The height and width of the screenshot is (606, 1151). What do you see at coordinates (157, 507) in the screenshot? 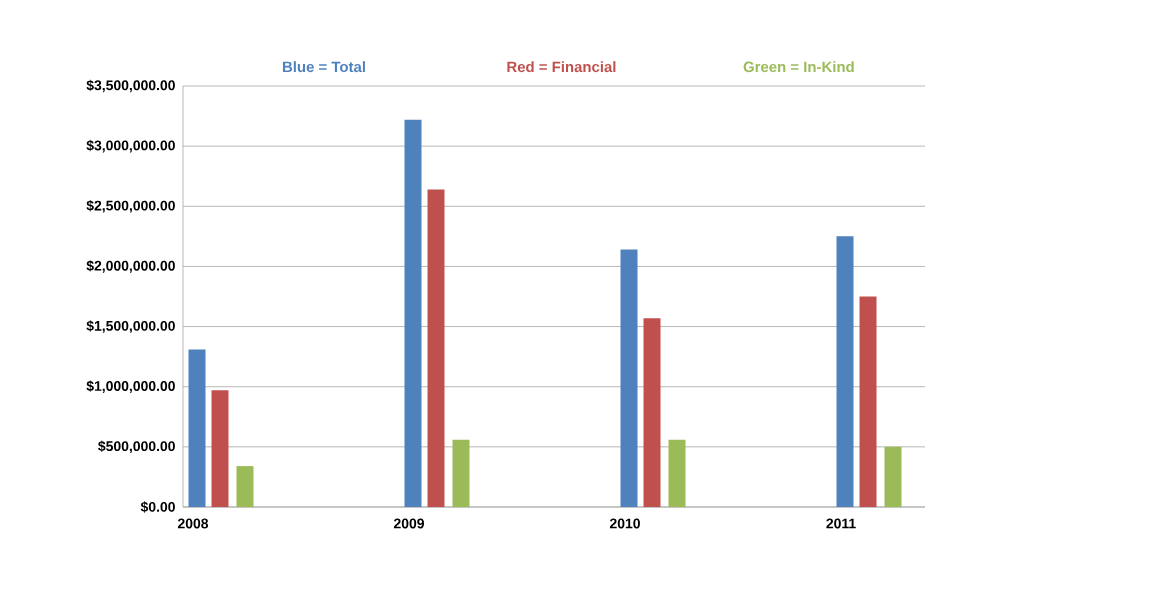
I see `y-tick-label: $0.00` at bounding box center [157, 507].